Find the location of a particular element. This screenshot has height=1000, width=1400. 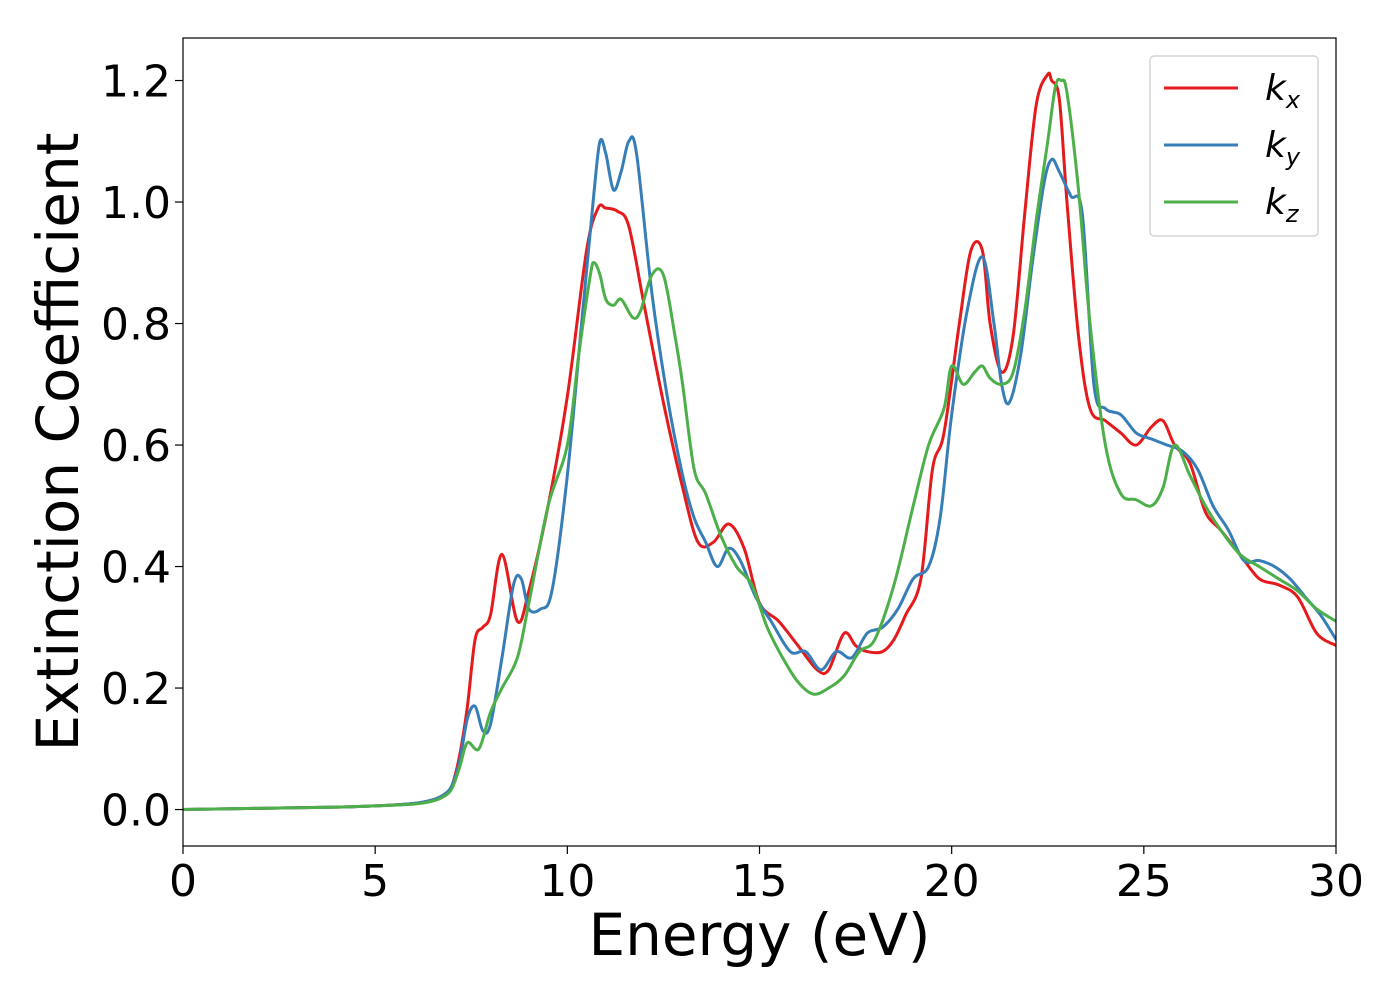

y-axis-ticks: 0.0 0.2 0.4 0.6 0.8 1.0 1.2 is located at coordinates (142, 447).